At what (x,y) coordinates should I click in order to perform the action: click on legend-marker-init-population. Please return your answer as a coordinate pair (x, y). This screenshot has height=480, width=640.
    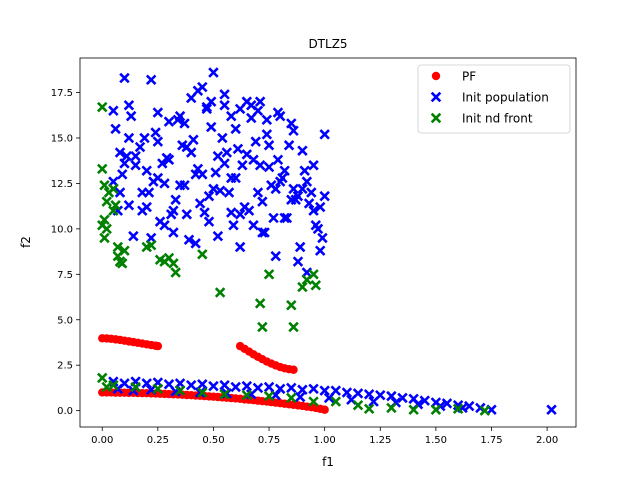
    Looking at the image, I should click on (436, 97).